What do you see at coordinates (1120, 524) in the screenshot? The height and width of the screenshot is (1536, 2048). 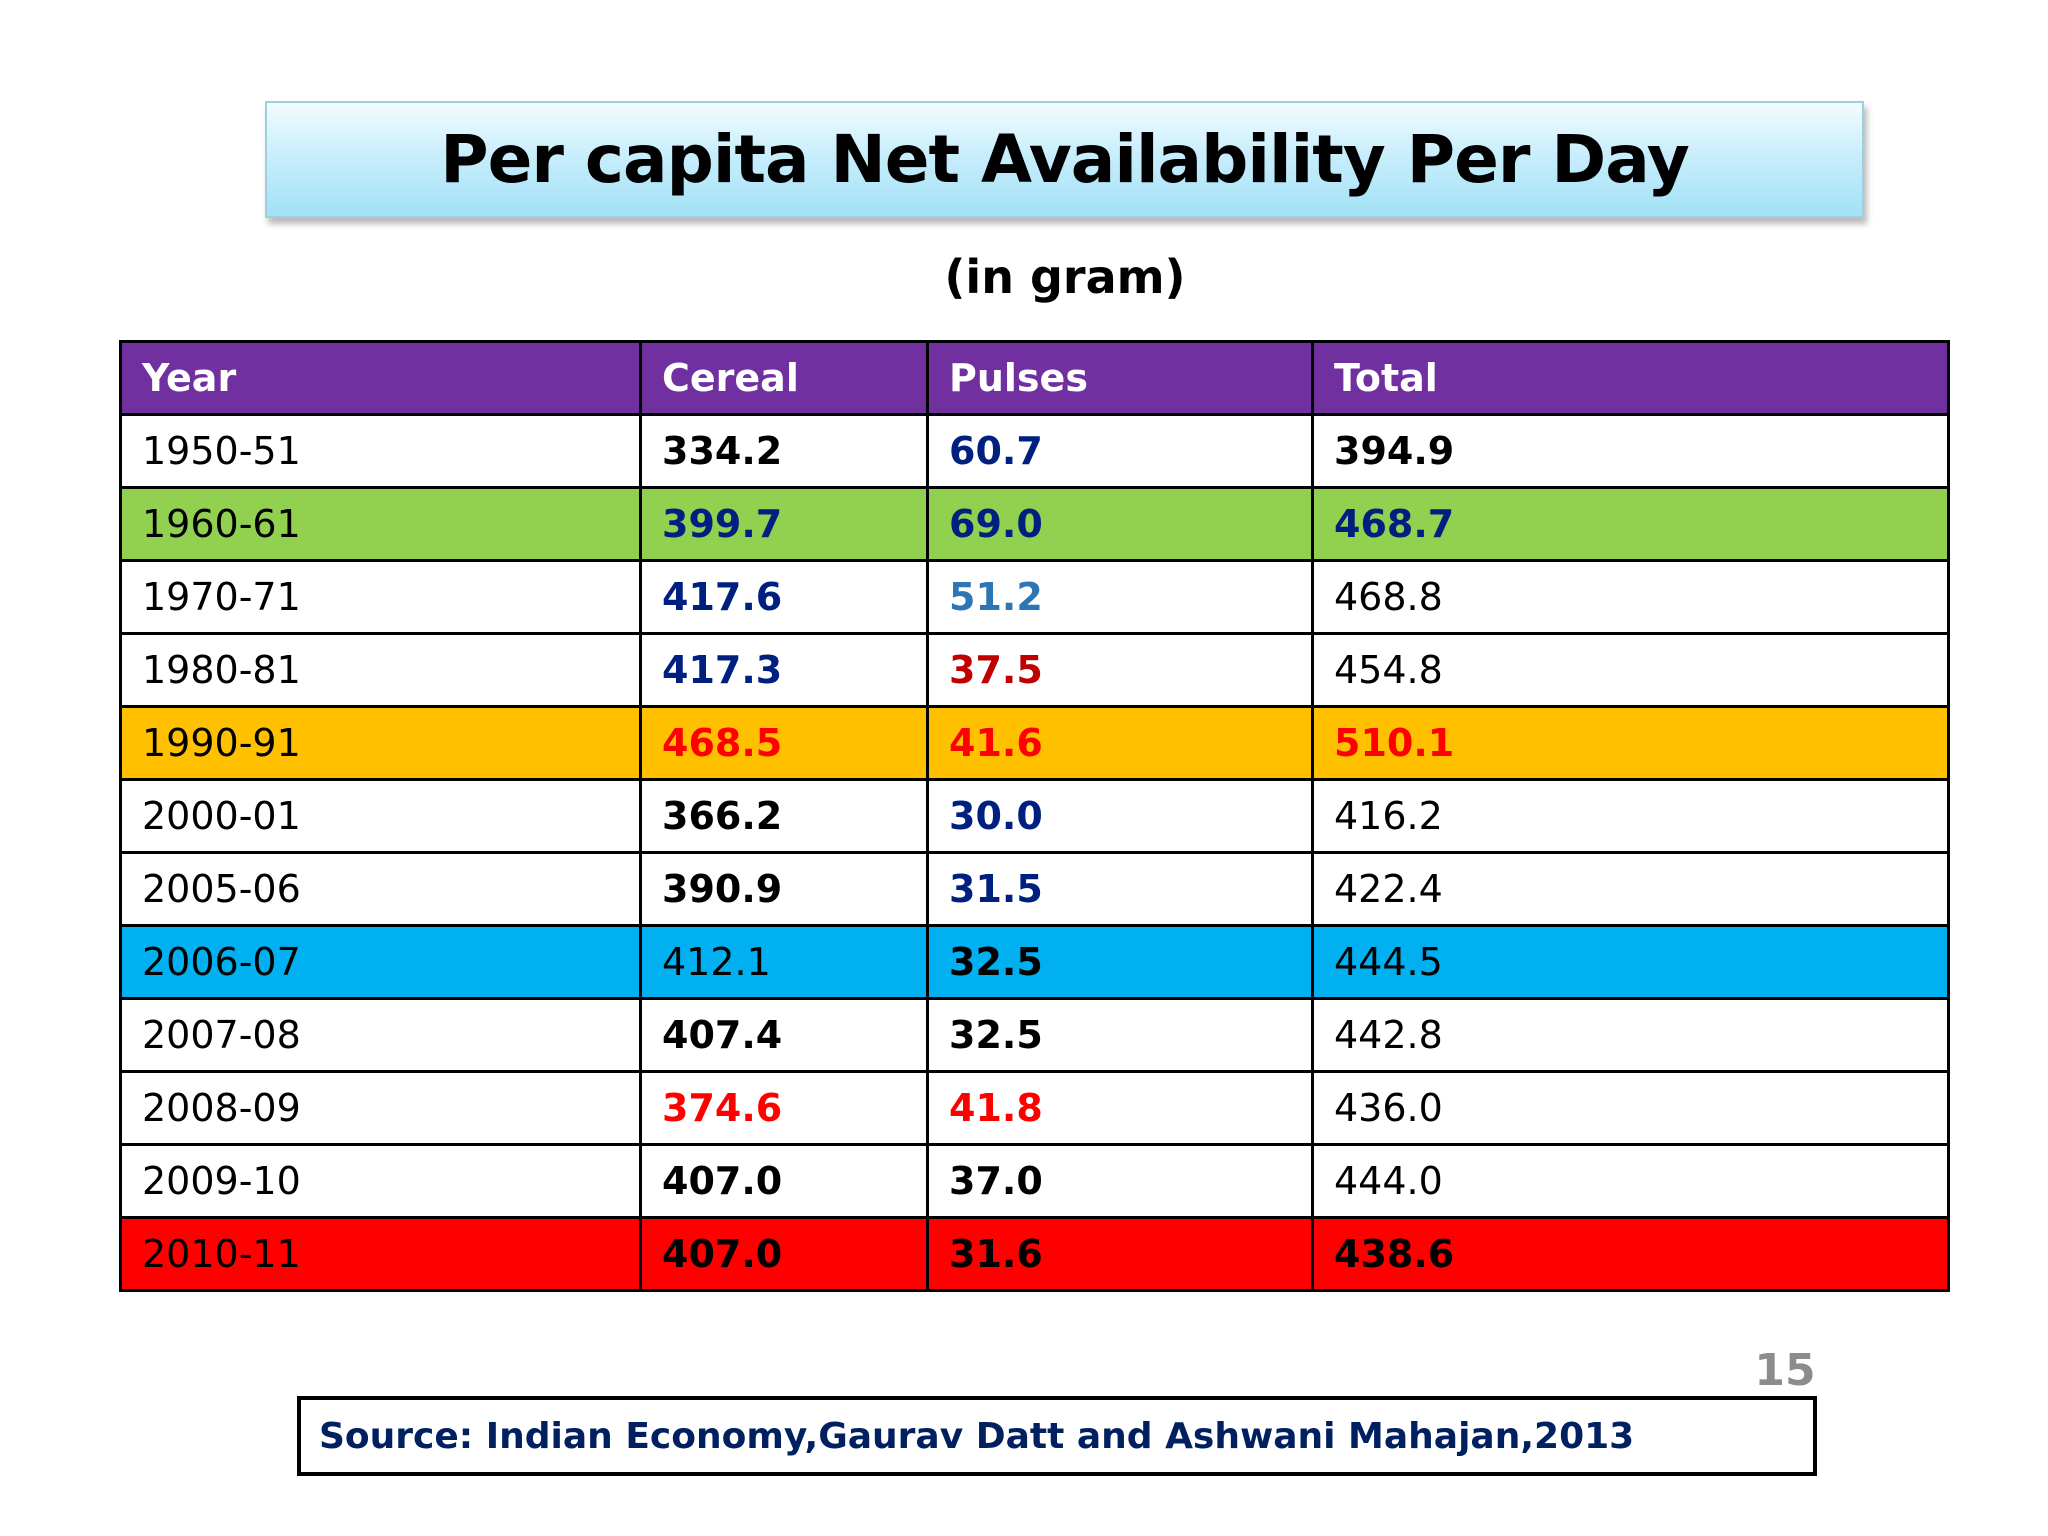 I see `cell-pulses: 69.0` at bounding box center [1120, 524].